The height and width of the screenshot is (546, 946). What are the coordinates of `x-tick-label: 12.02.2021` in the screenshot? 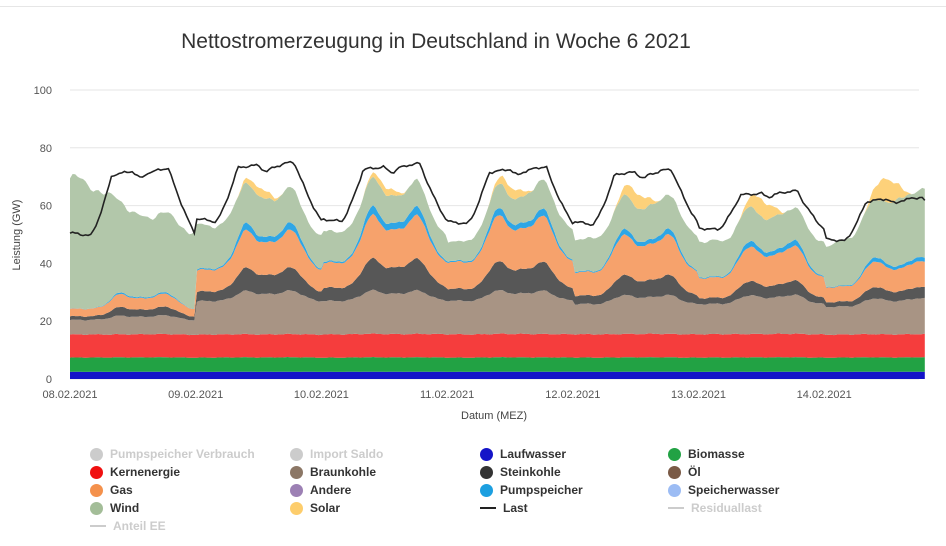 It's located at (572, 395).